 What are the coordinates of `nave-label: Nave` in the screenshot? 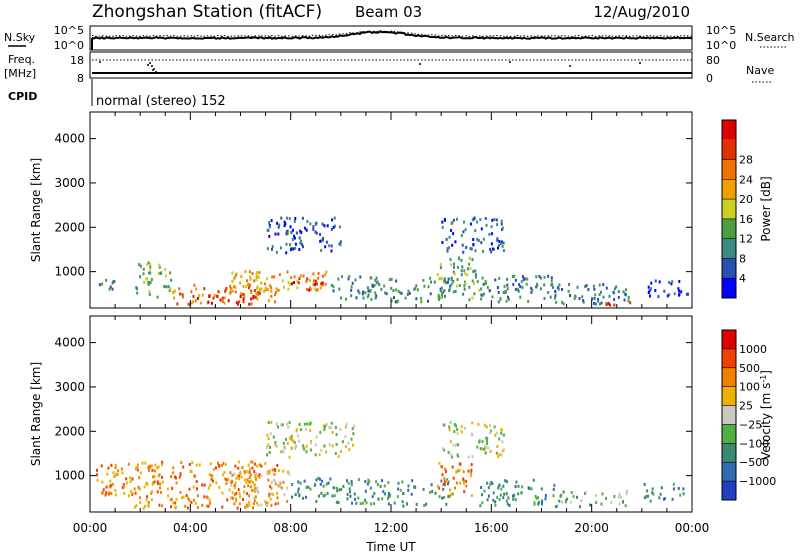 It's located at (760, 70).